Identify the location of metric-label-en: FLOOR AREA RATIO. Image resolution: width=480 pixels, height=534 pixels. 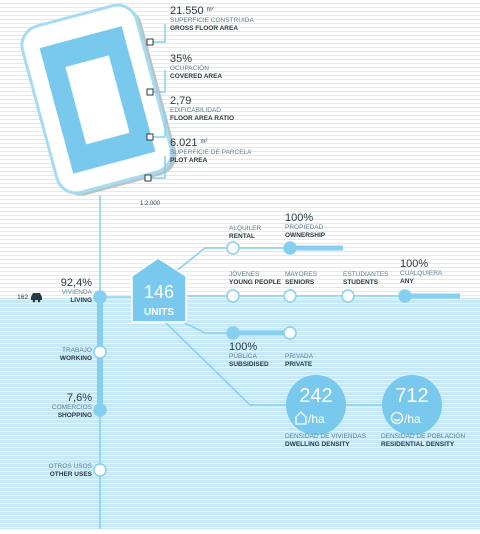
(202, 118).